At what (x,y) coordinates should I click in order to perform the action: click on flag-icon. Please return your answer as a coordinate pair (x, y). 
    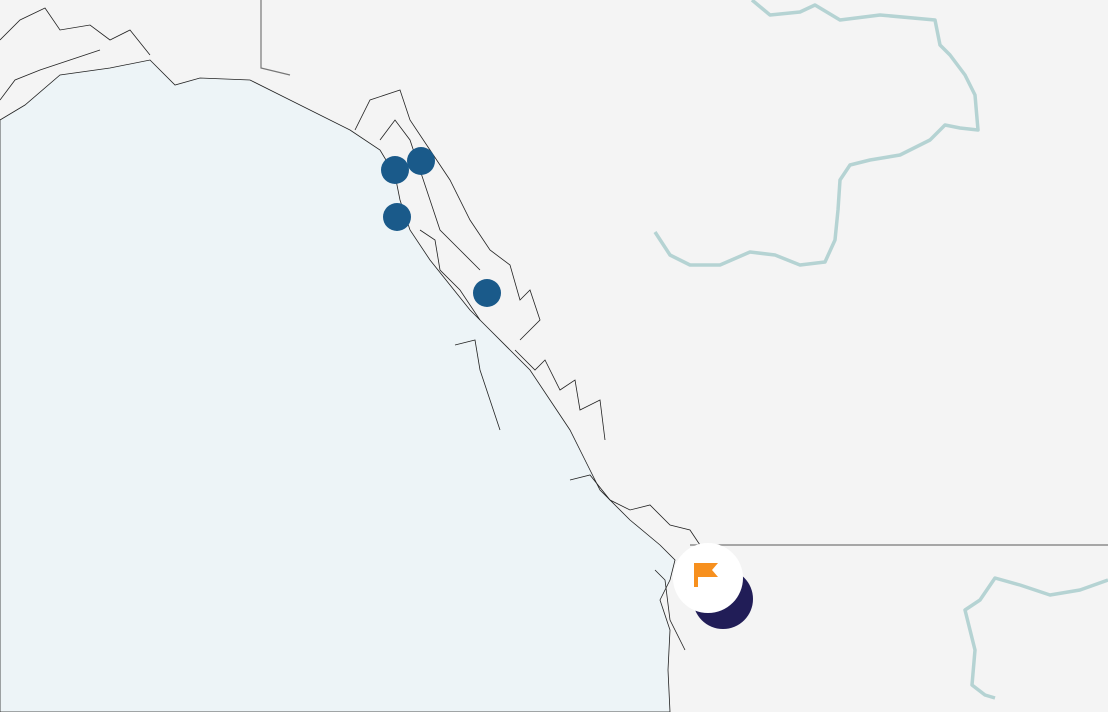
    Looking at the image, I should click on (706, 575).